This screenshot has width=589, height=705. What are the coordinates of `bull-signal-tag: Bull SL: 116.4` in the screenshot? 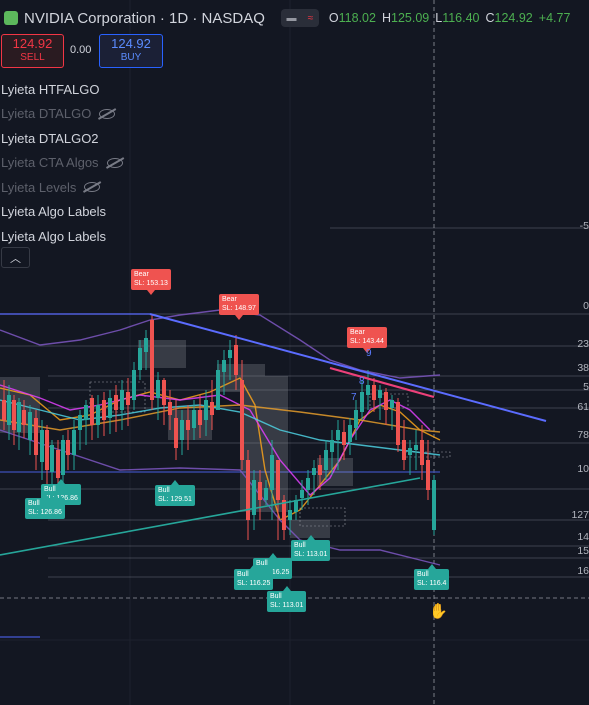 It's located at (432, 577).